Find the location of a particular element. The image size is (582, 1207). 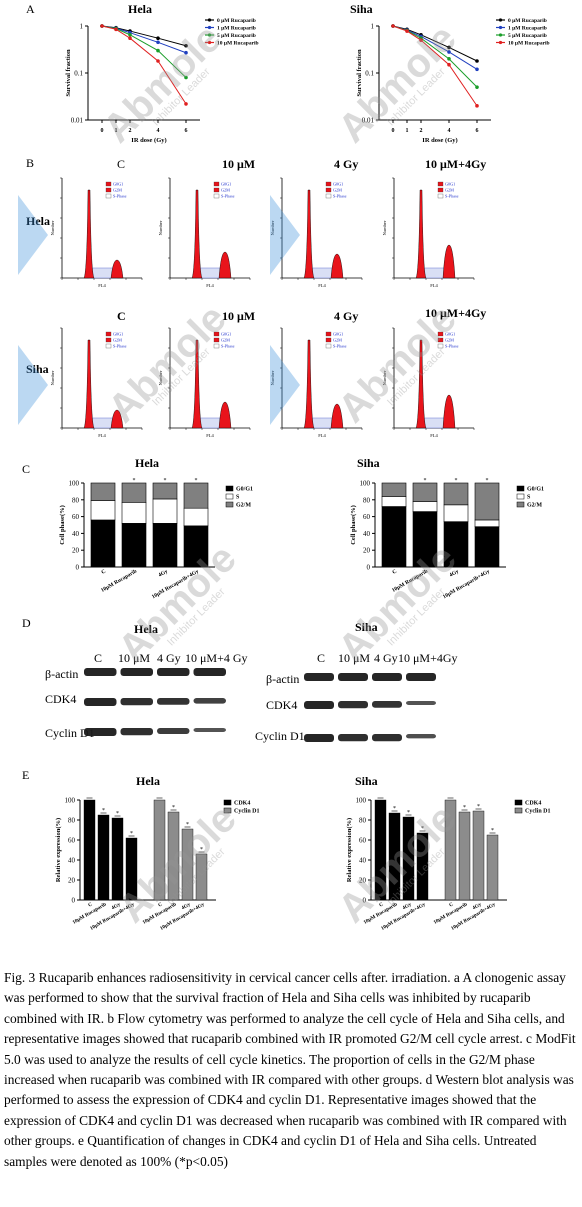

x-tick-label: 1 is located at coordinates (116, 131).